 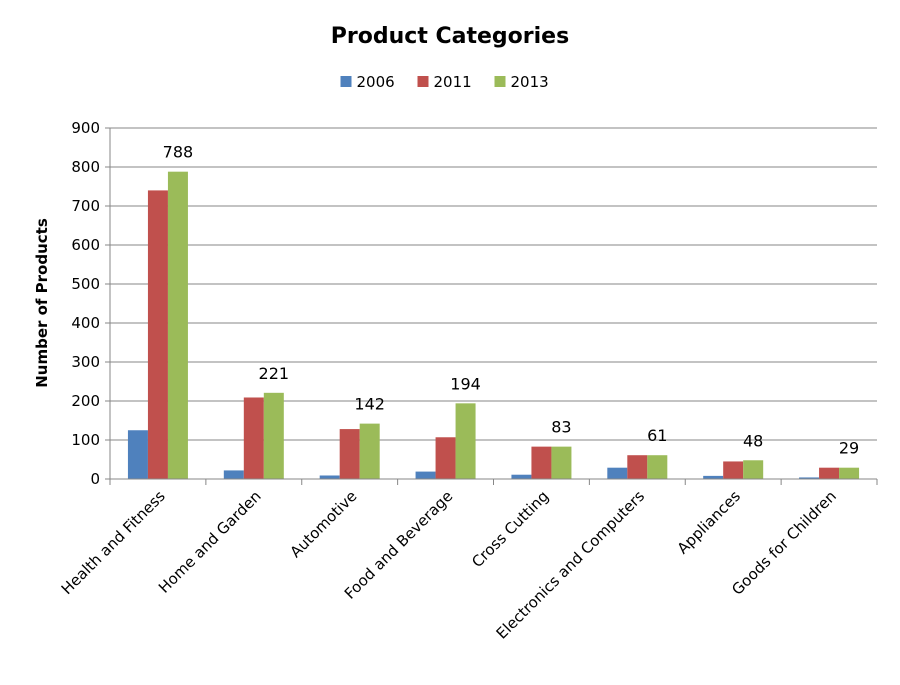 I want to click on y-axis-label: Number of Products, so click(x=42, y=303).